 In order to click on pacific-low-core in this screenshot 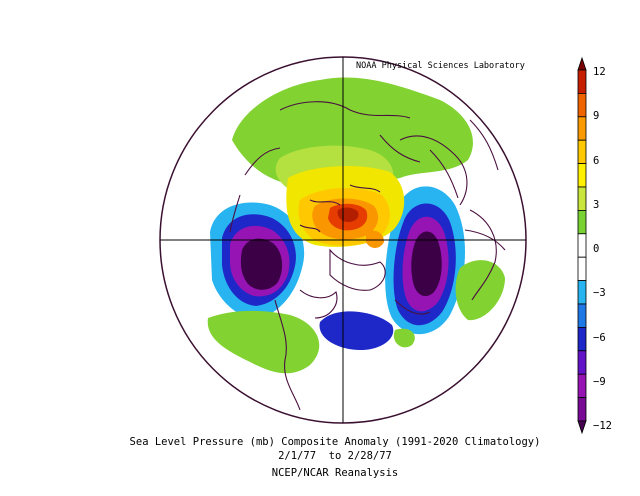, I will do `click(426, 264)`.